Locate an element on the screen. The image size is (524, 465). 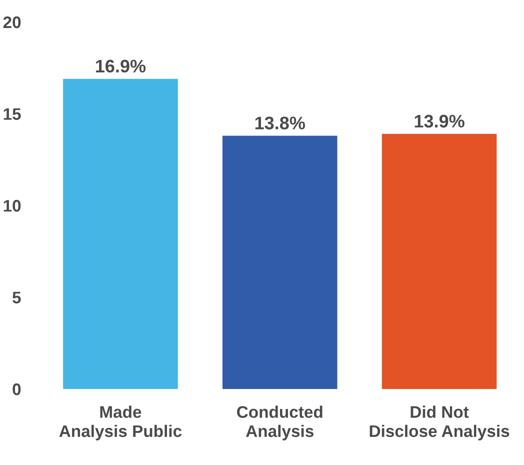
y-tick-label: 15 is located at coordinates (12, 114).